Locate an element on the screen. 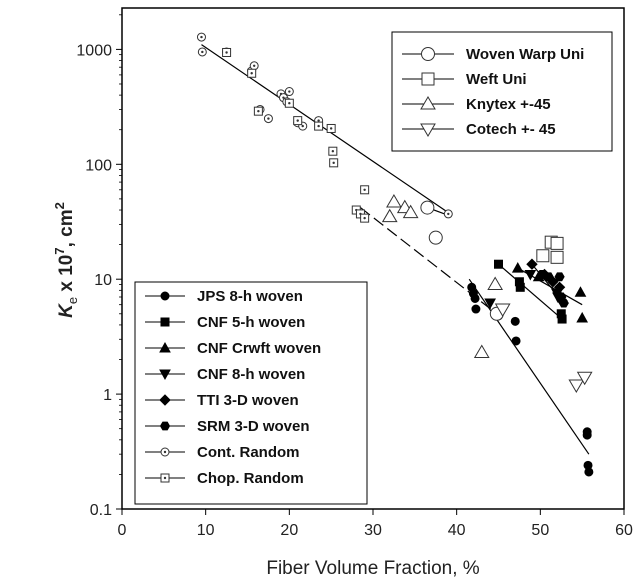  legend-entry: CNF 8-h woven is located at coordinates (225, 374).